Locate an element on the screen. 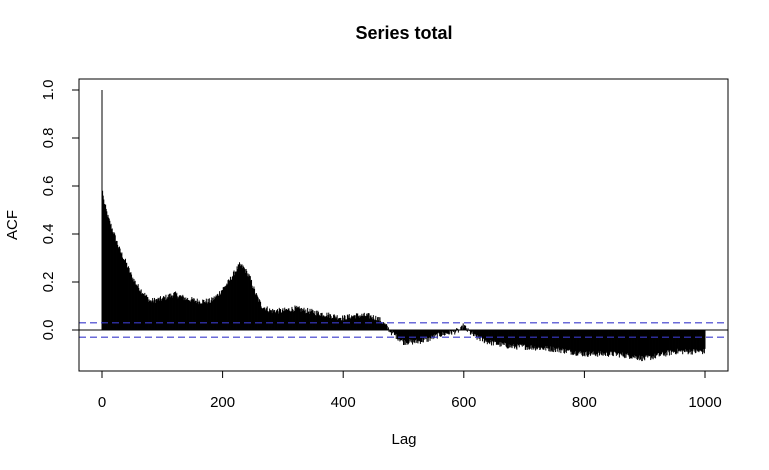 The image size is (769, 470). x-tick-label: 600 is located at coordinates (463, 402).